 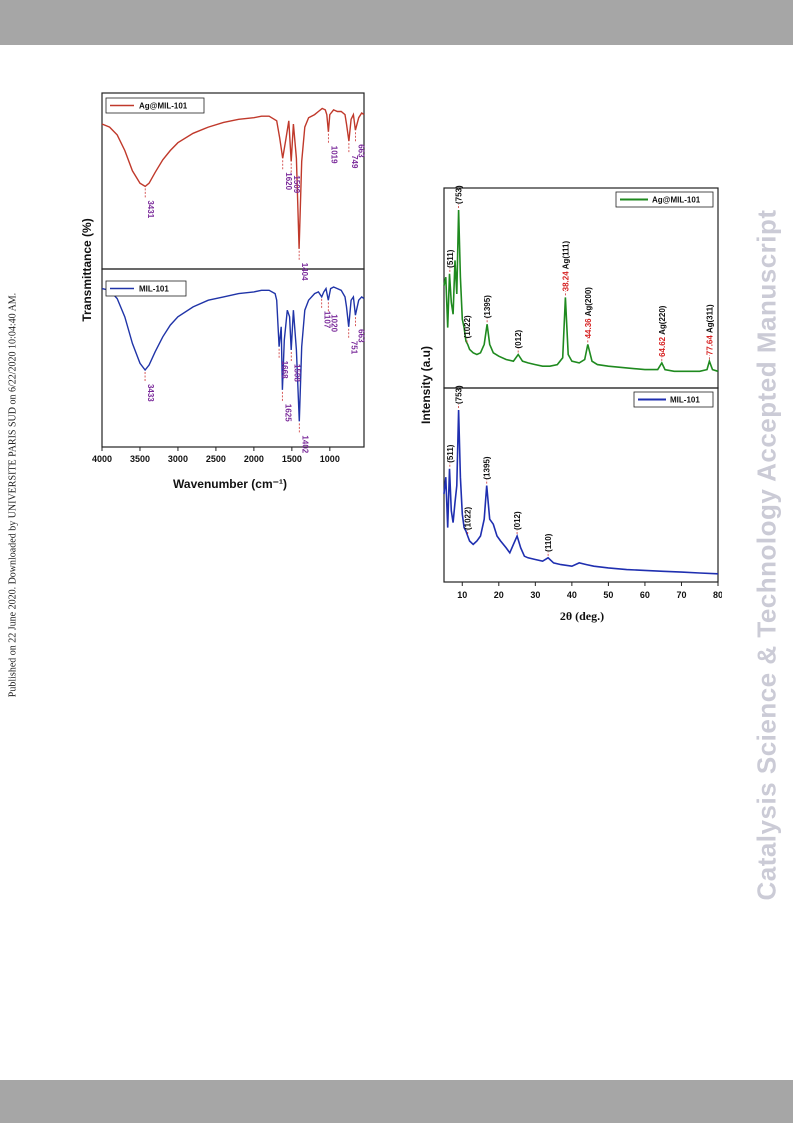 I want to click on xrd-peak-label: 38.24Ag(111), so click(x=565, y=266).